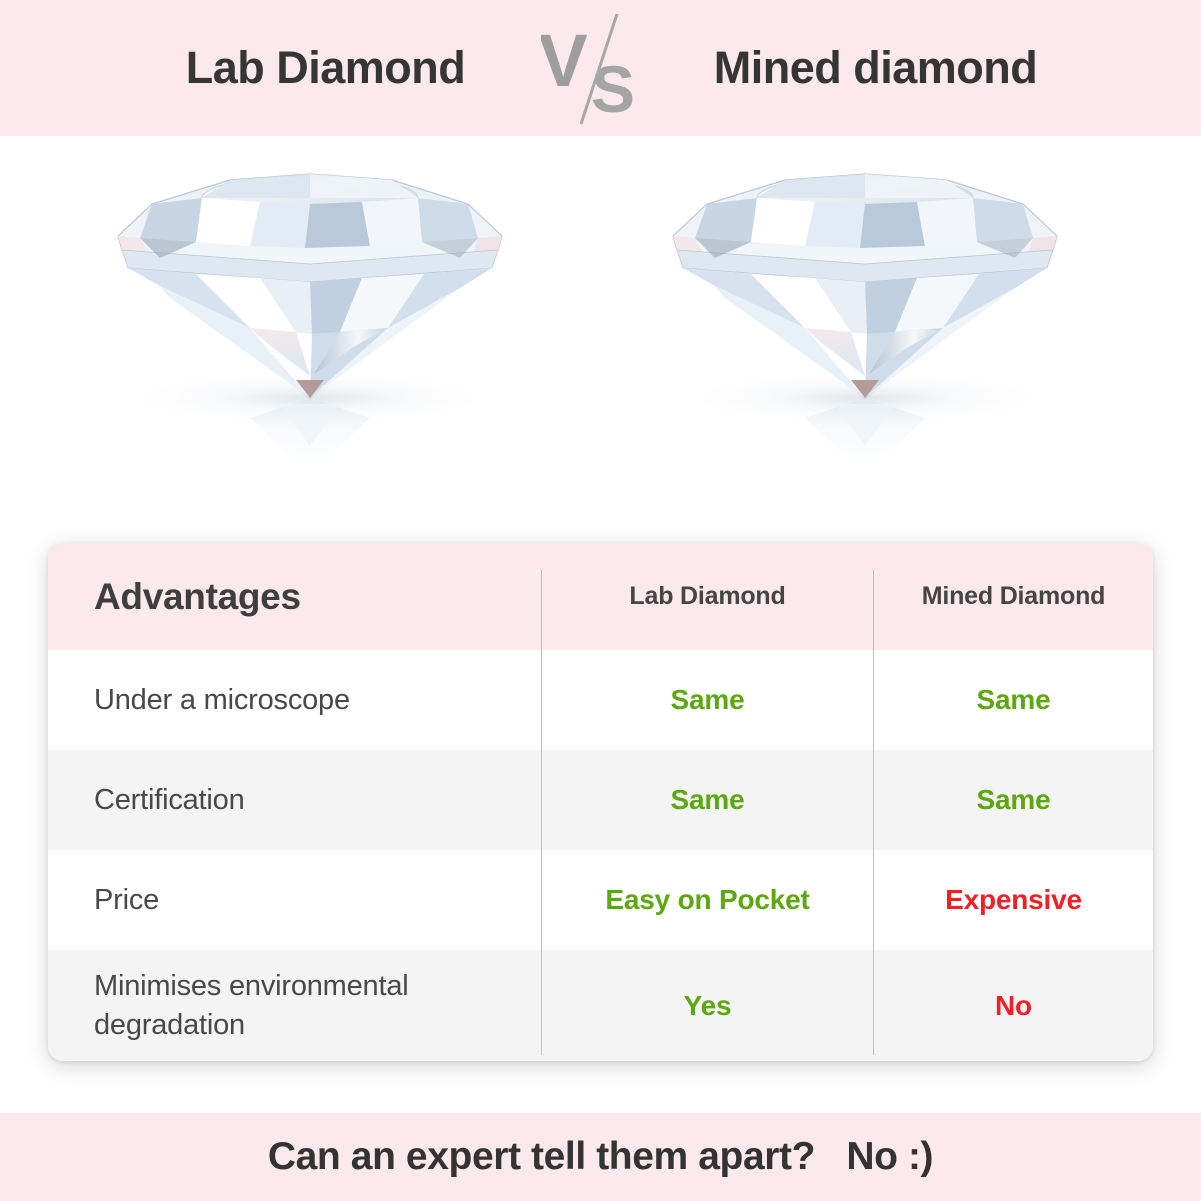 This screenshot has height=1201, width=1201. I want to click on table-header-mined-diamond-label: Mined Diamond, so click(1013, 596).